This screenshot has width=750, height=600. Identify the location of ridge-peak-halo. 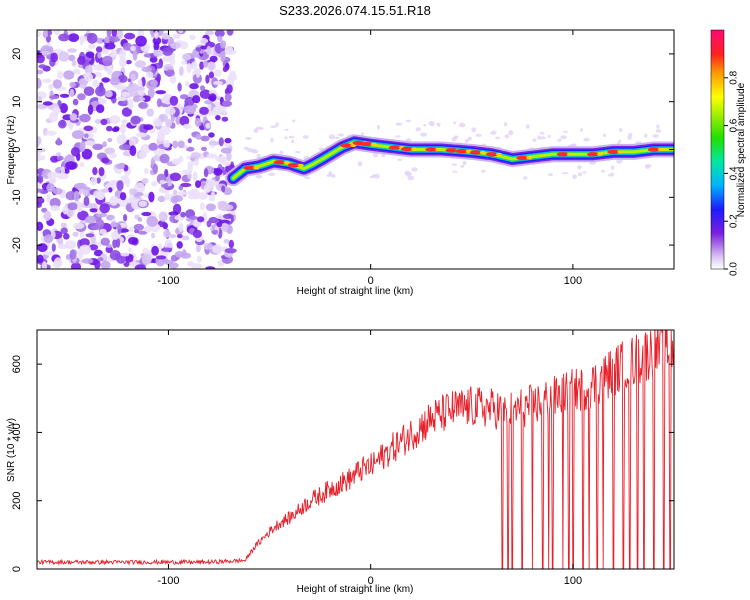
(373, 144).